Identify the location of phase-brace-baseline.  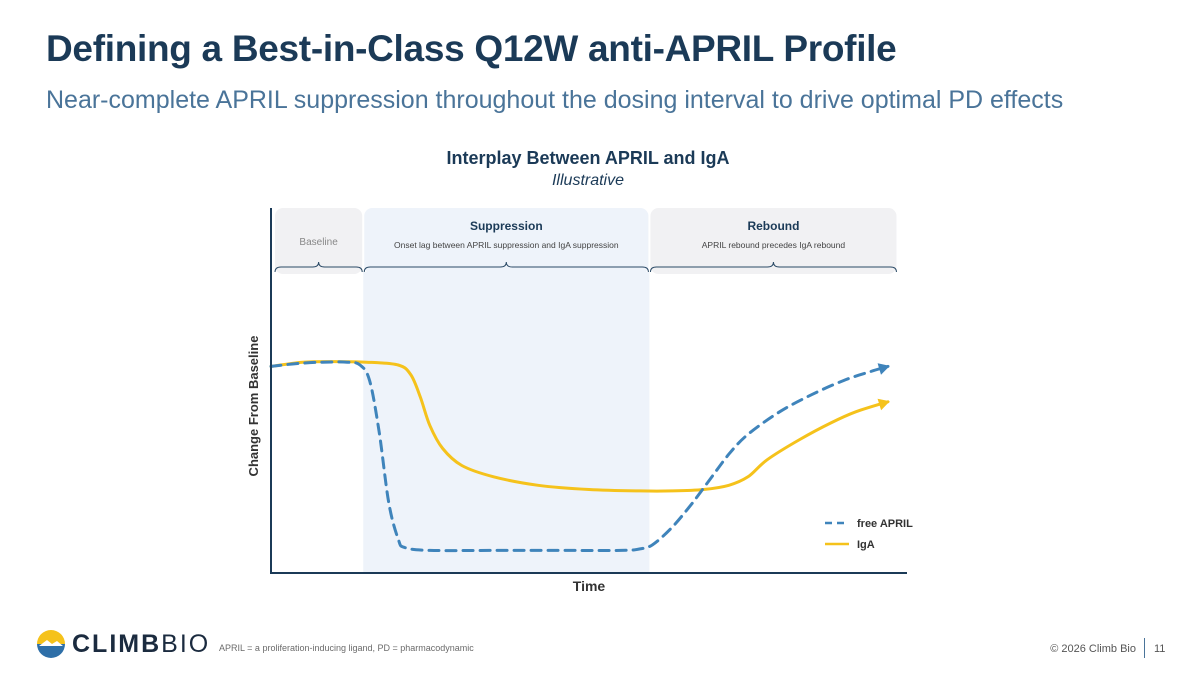
(318, 267).